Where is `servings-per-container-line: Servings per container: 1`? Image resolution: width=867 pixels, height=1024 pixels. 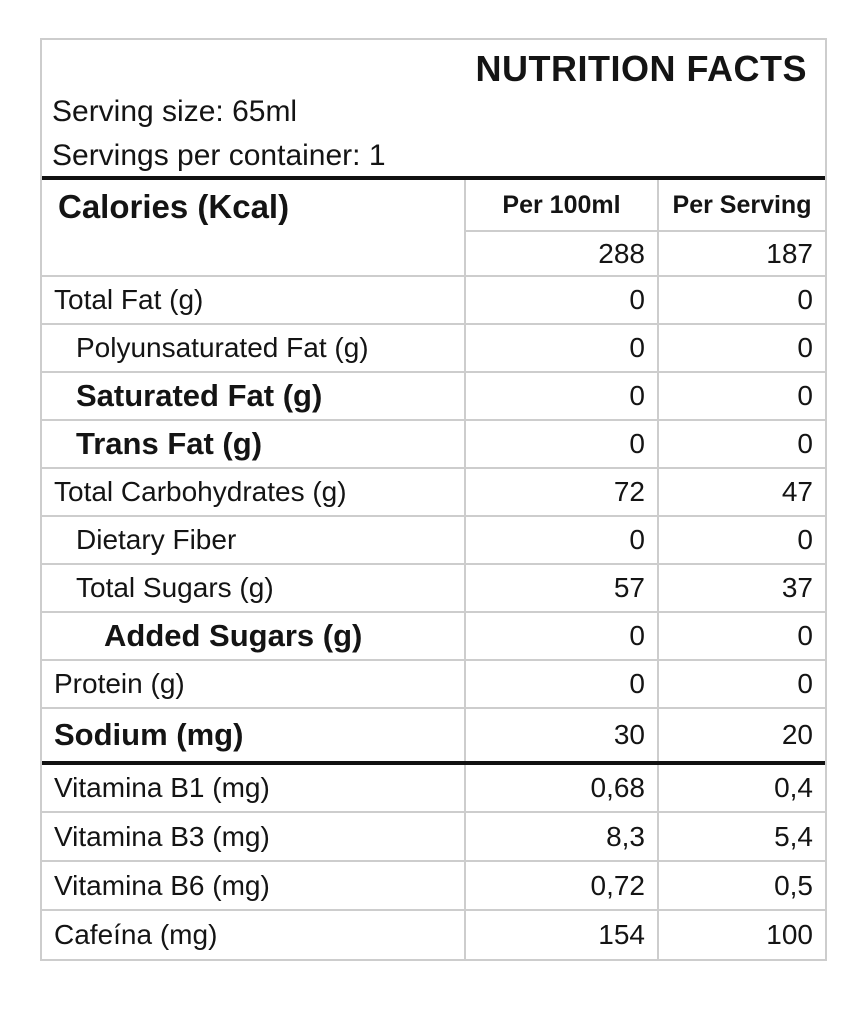 servings-per-container-line: Servings per container: 1 is located at coordinates (219, 155).